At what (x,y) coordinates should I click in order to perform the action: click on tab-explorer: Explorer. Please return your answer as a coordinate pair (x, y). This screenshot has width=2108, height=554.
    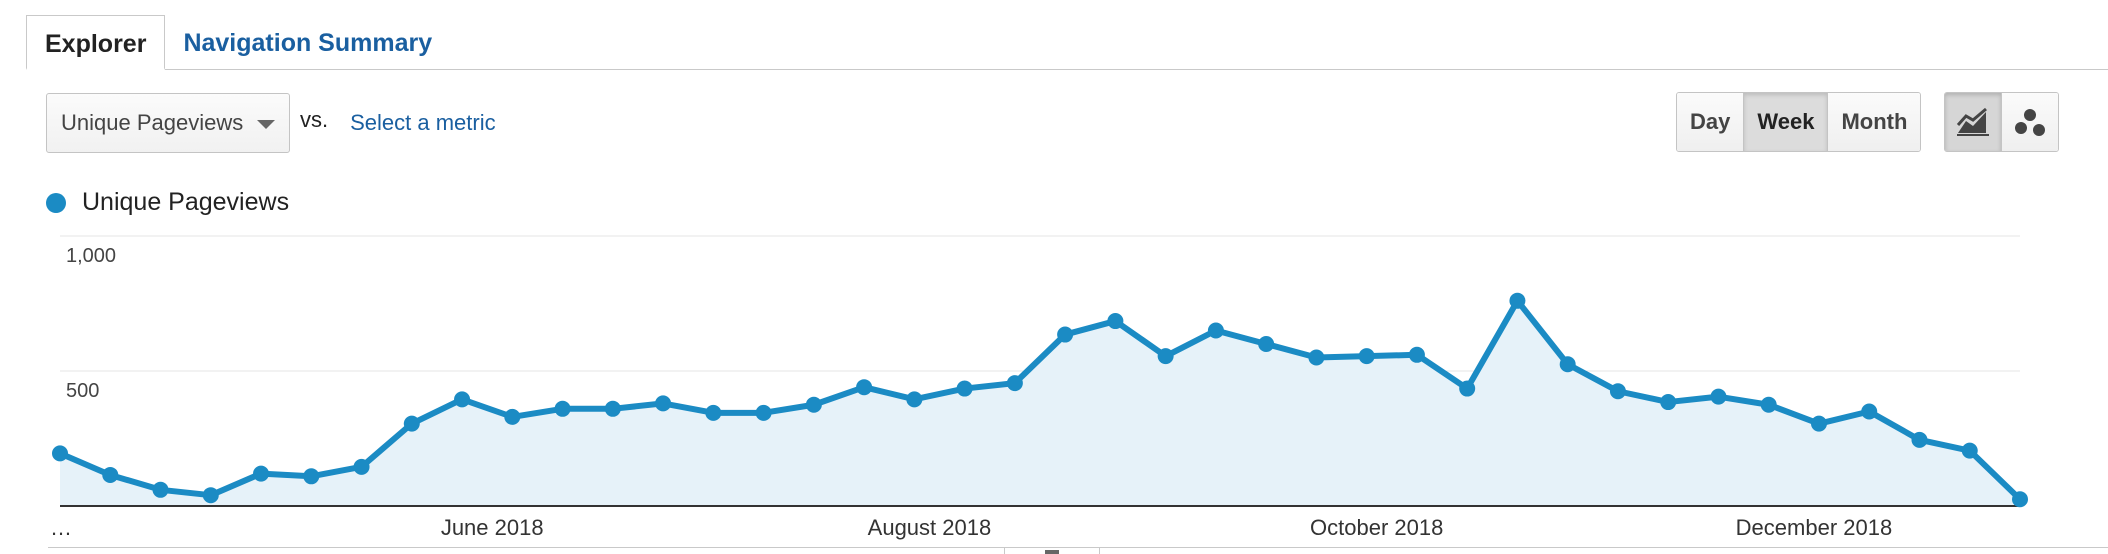
    Looking at the image, I should click on (96, 42).